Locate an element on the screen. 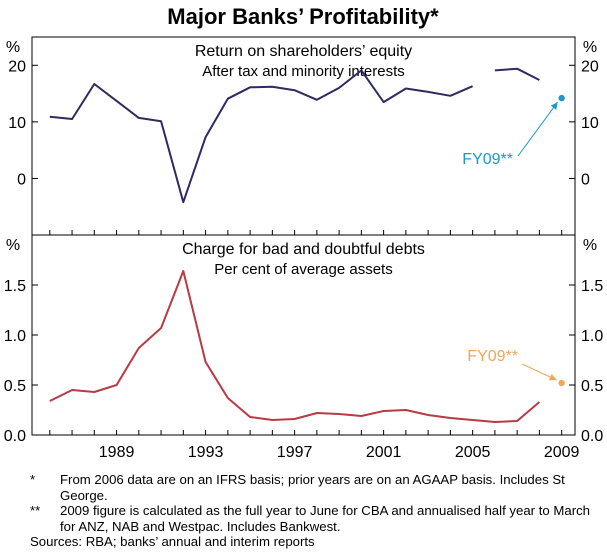  y-tick-label-right: 20 is located at coordinates (590, 66).